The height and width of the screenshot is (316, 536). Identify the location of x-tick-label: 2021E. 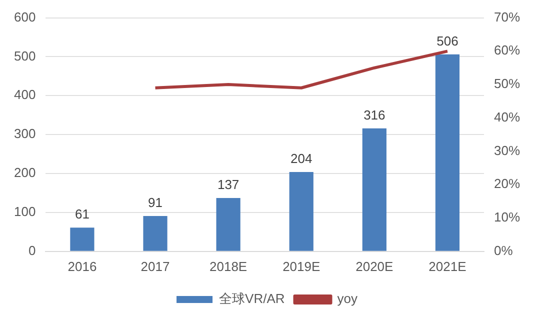
(447, 266).